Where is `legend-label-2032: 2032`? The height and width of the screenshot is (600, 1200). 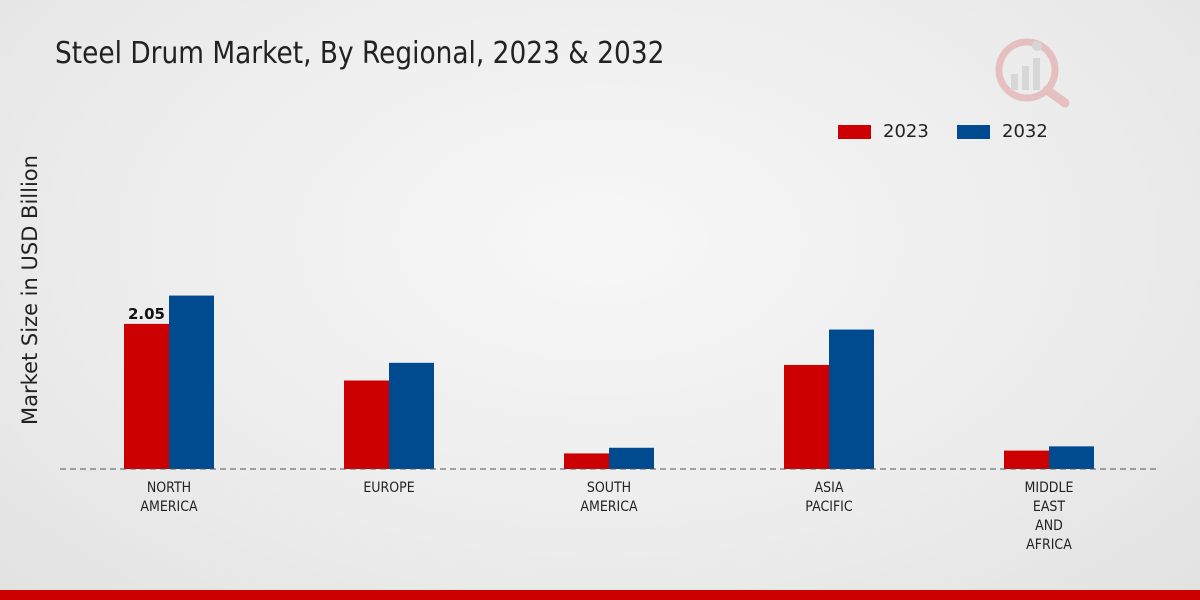
legend-label-2032: 2032 is located at coordinates (1025, 131).